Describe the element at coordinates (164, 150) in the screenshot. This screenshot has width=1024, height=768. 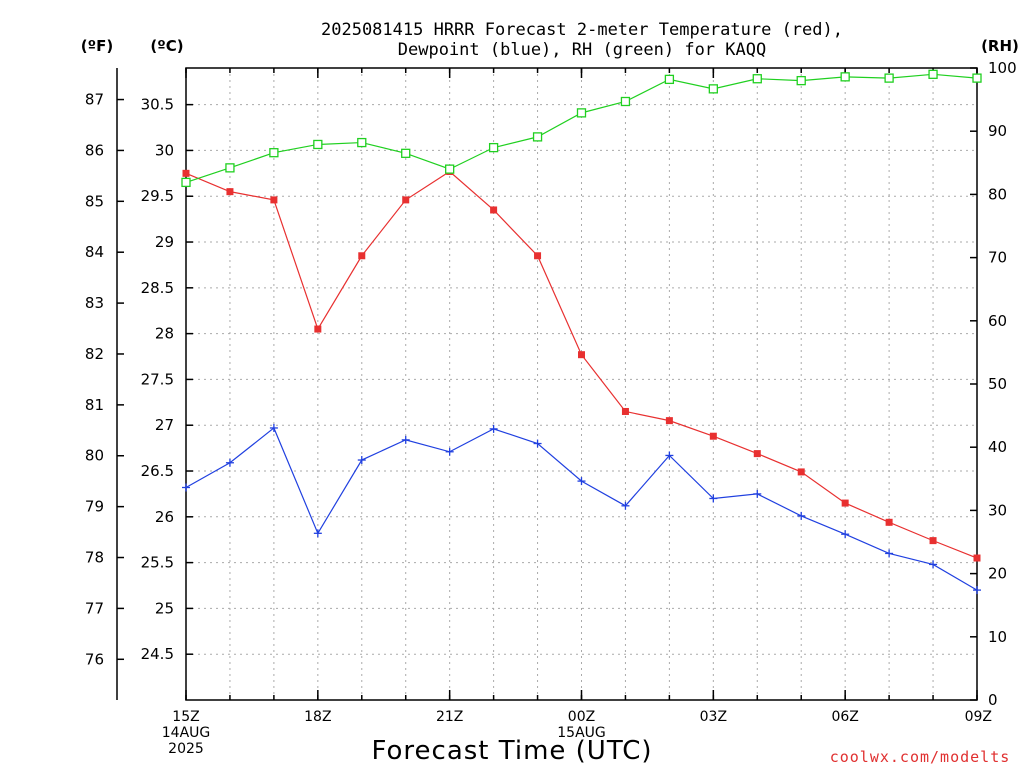
I see `celsius-tick-label: 30` at that location.